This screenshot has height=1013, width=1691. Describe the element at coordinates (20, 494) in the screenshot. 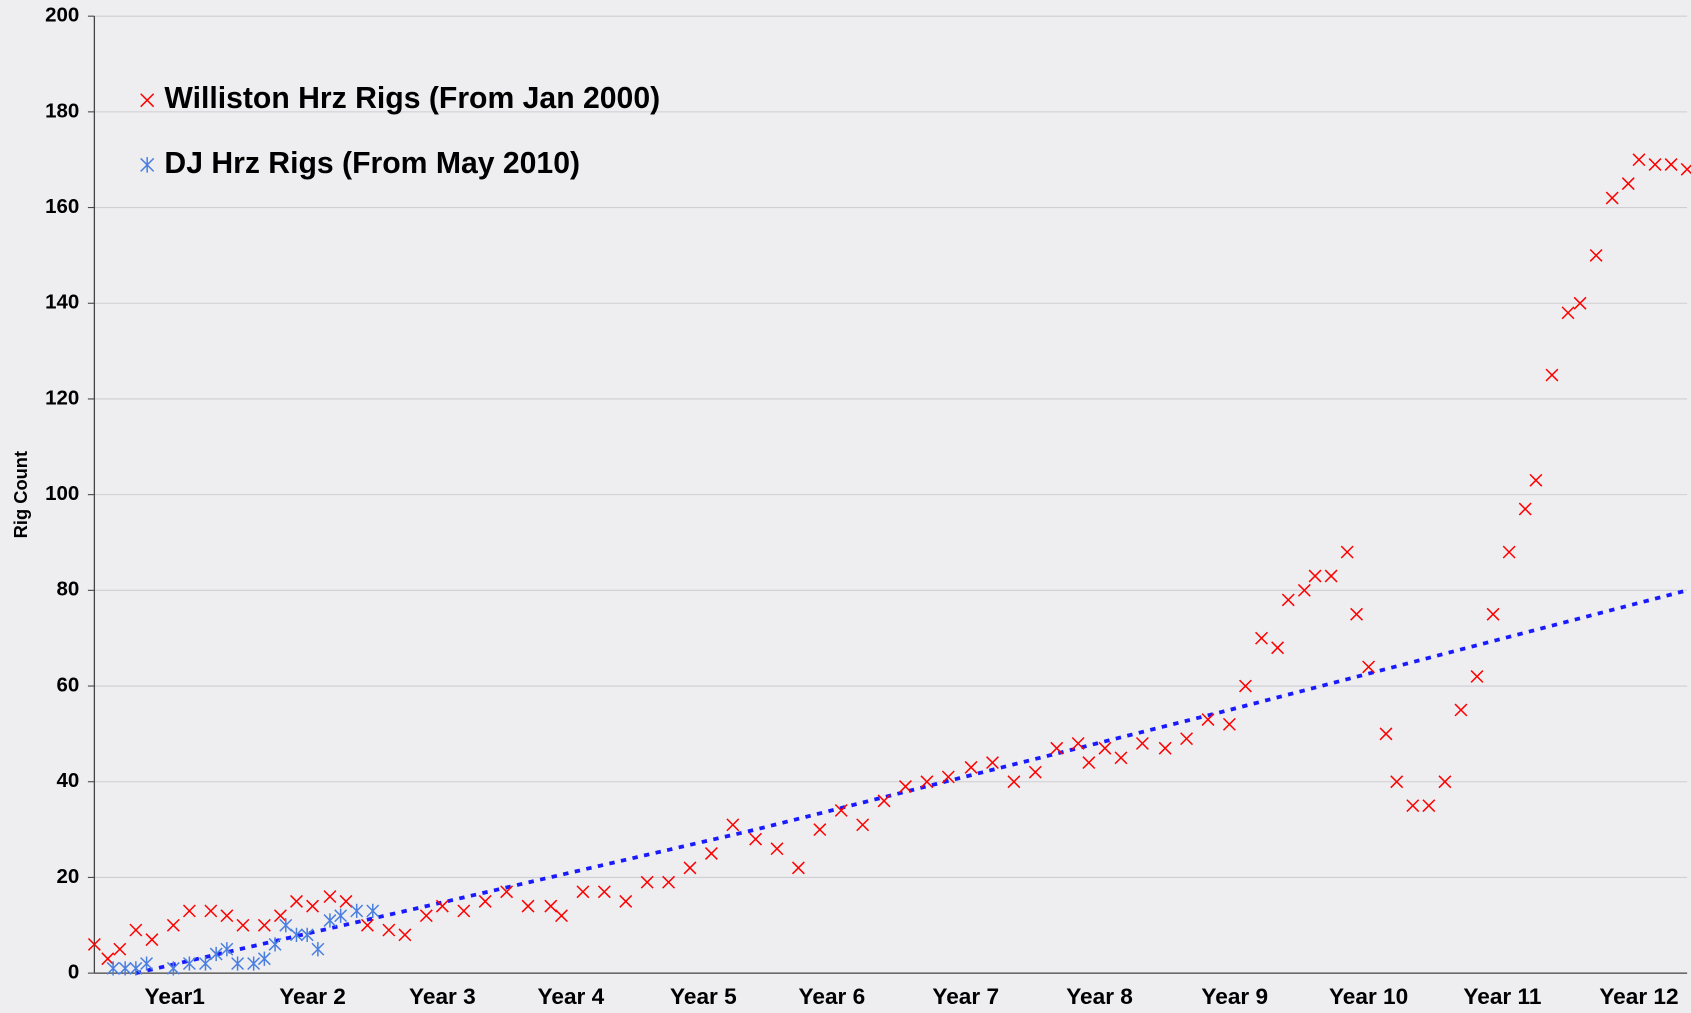

I see `y-axis-label: Rig Count` at that location.